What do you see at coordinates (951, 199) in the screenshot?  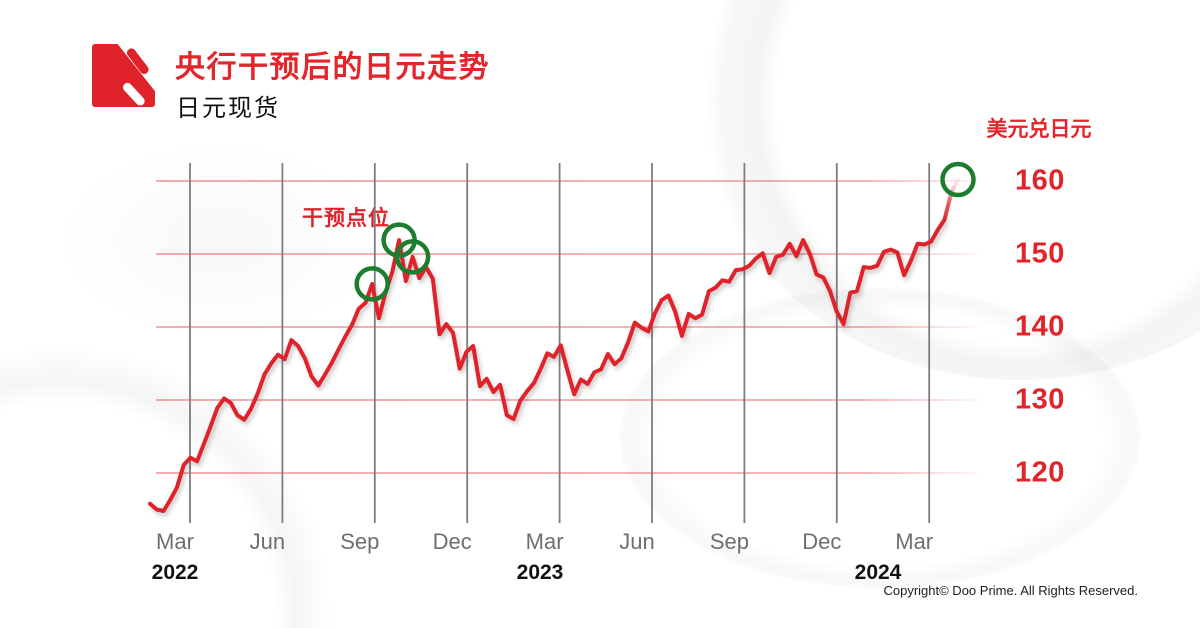 I see `usdjpy-price-line-fading-tip` at bounding box center [951, 199].